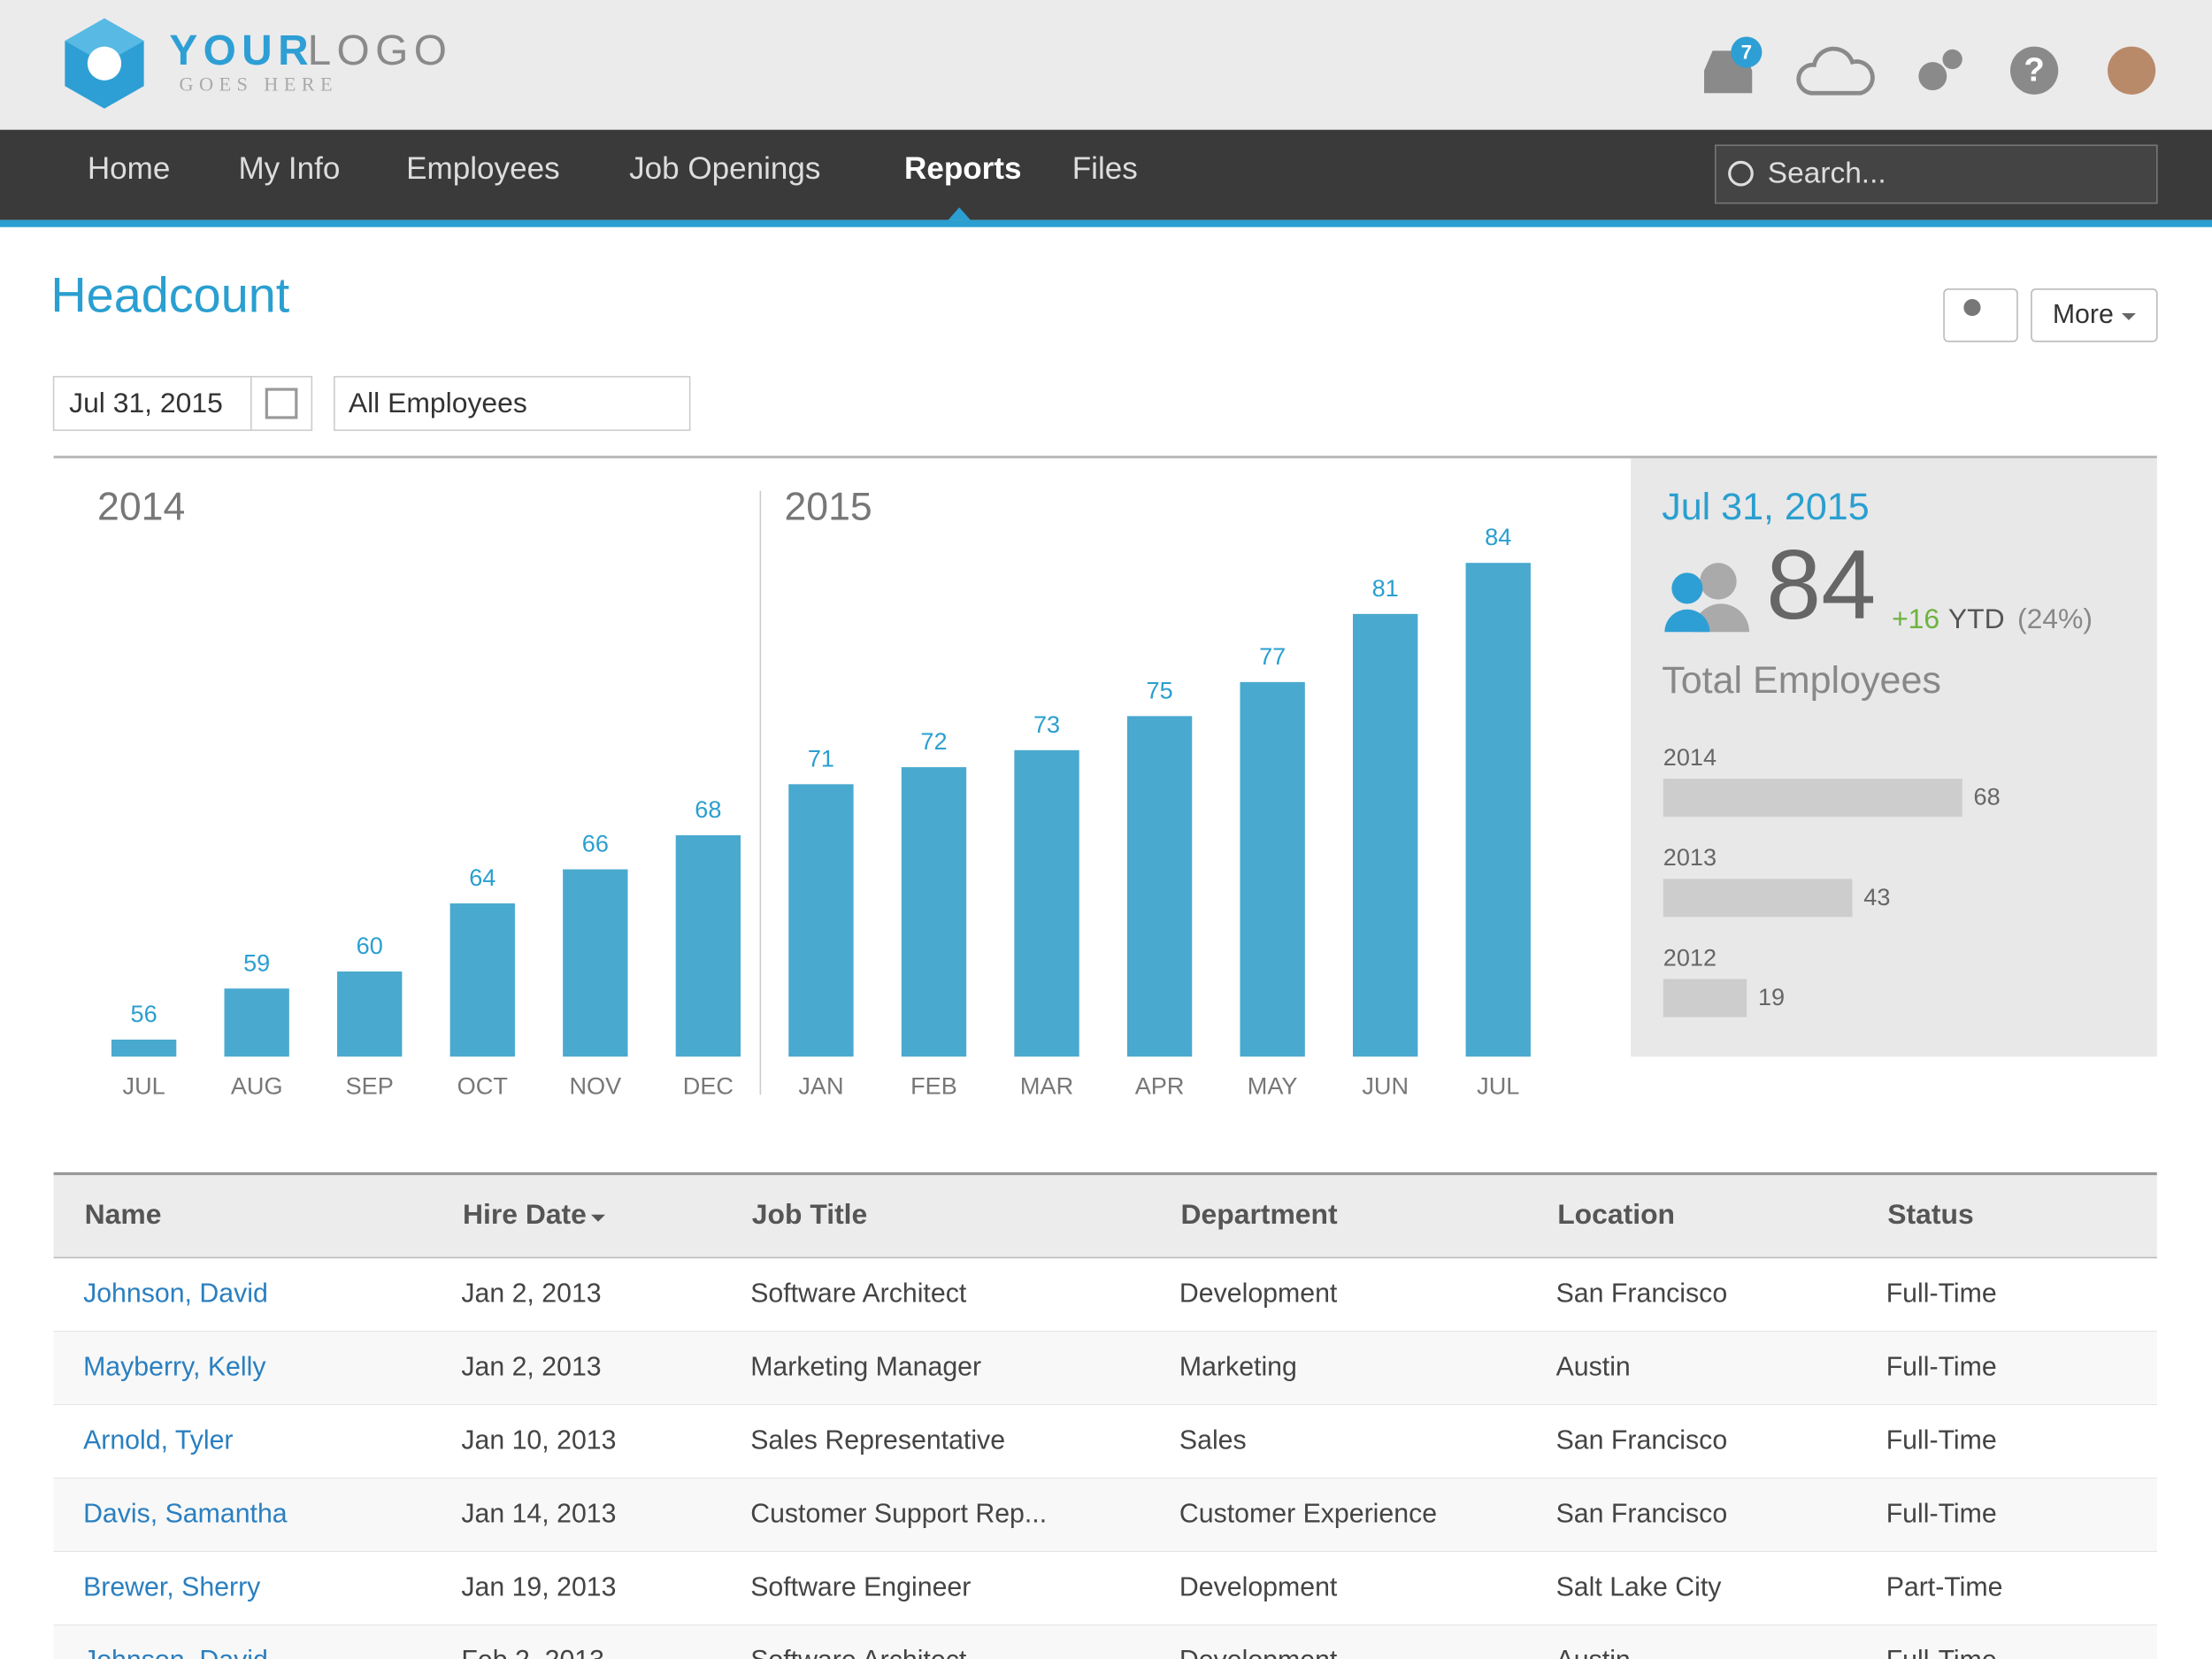 This screenshot has height=1659, width=2212. What do you see at coordinates (963, 169) in the screenshot?
I see `nav-item: Reports` at bounding box center [963, 169].